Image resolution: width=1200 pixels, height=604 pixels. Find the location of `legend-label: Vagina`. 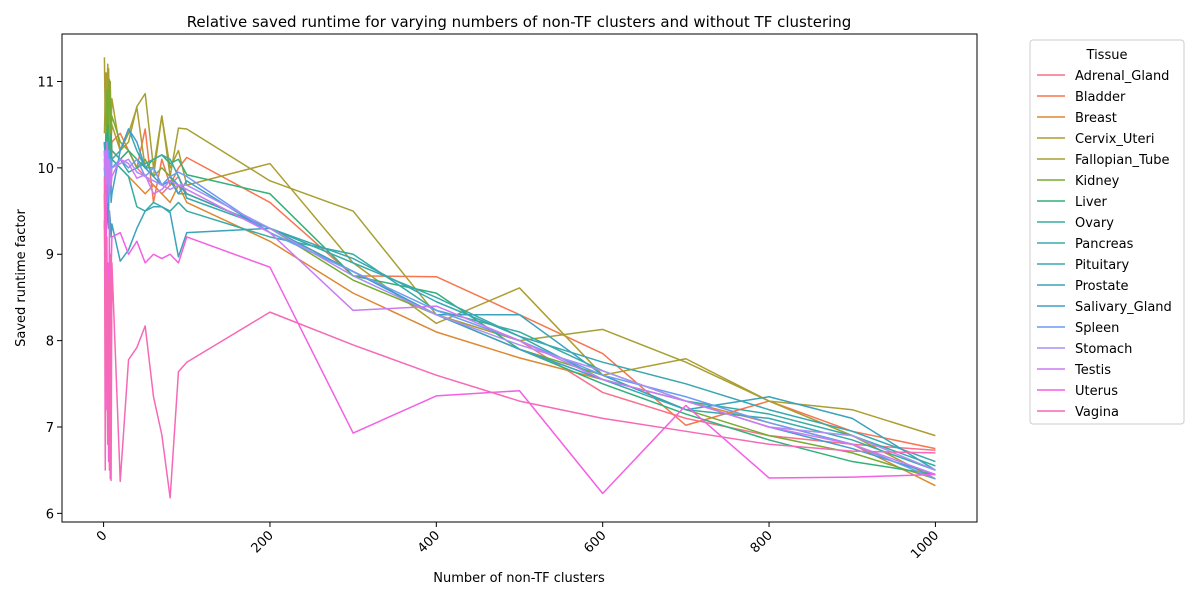

legend-label: Vagina is located at coordinates (1097, 412).